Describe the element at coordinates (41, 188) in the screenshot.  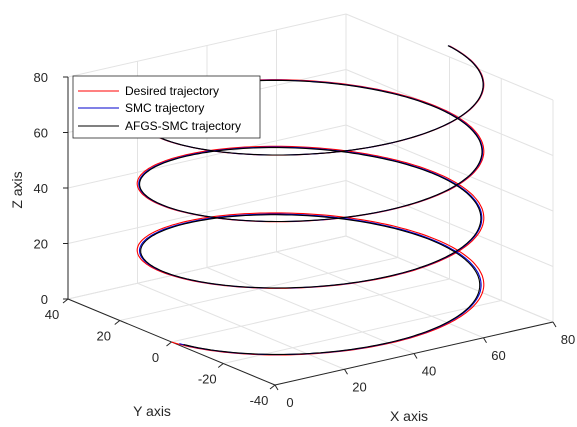
I see `z-tick-label: 40` at that location.